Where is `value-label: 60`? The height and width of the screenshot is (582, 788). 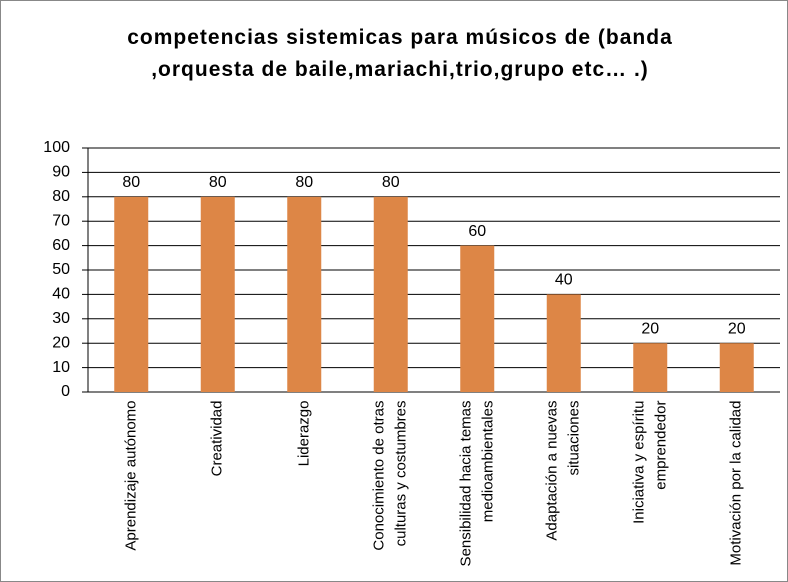
value-label: 60 is located at coordinates (477, 231).